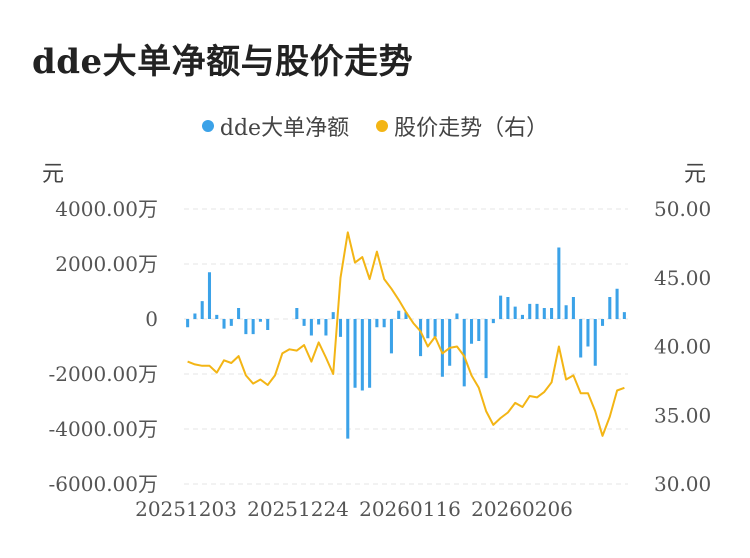 The image size is (750, 558). Describe the element at coordinates (682, 415) in the screenshot. I see `right-tick-label: 35.00` at that location.